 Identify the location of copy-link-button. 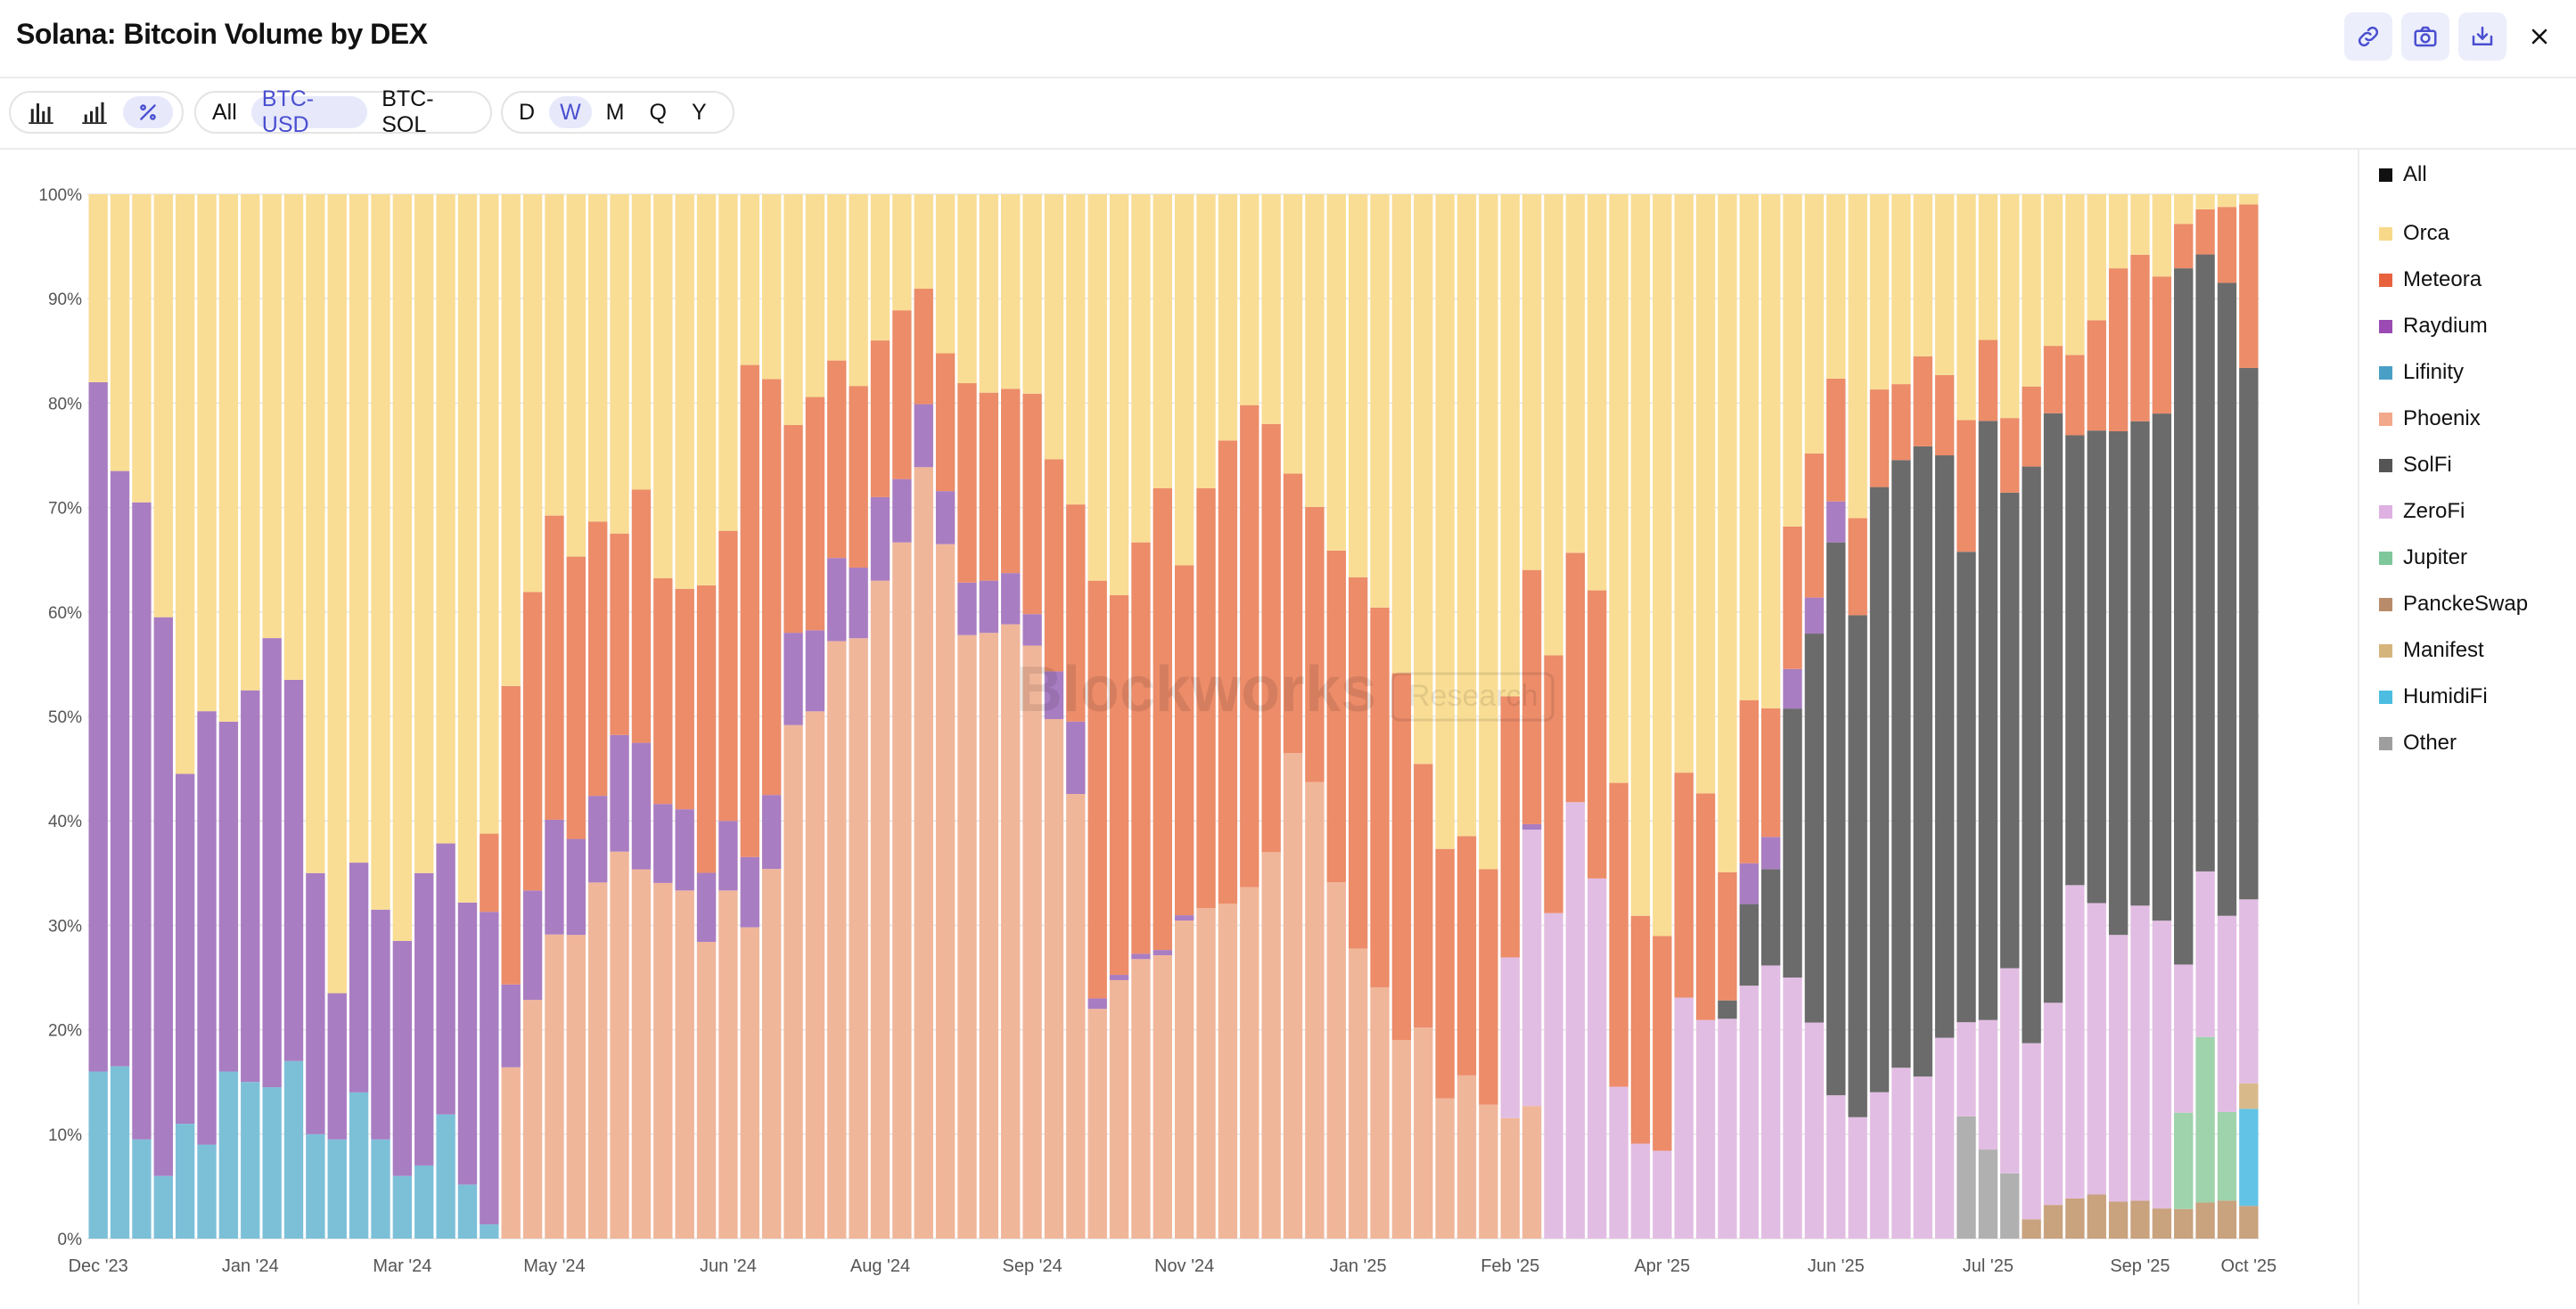
(2368, 36).